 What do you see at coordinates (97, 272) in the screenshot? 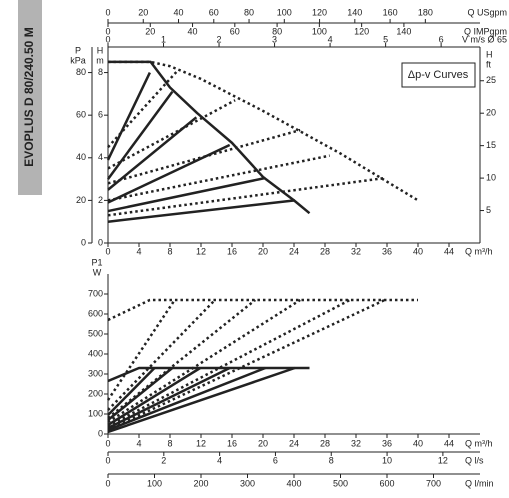
I see `y-axis-unit: W` at bounding box center [97, 272].